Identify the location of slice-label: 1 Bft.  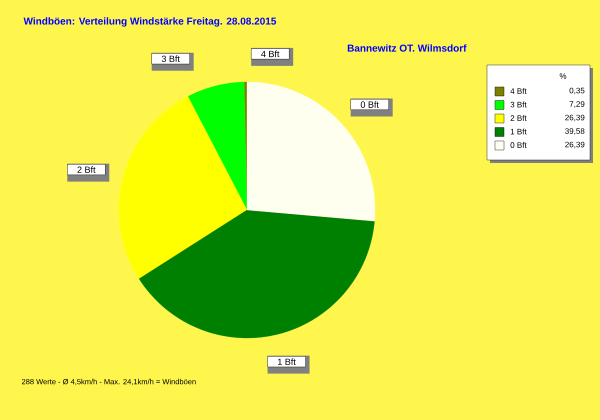
(287, 361).